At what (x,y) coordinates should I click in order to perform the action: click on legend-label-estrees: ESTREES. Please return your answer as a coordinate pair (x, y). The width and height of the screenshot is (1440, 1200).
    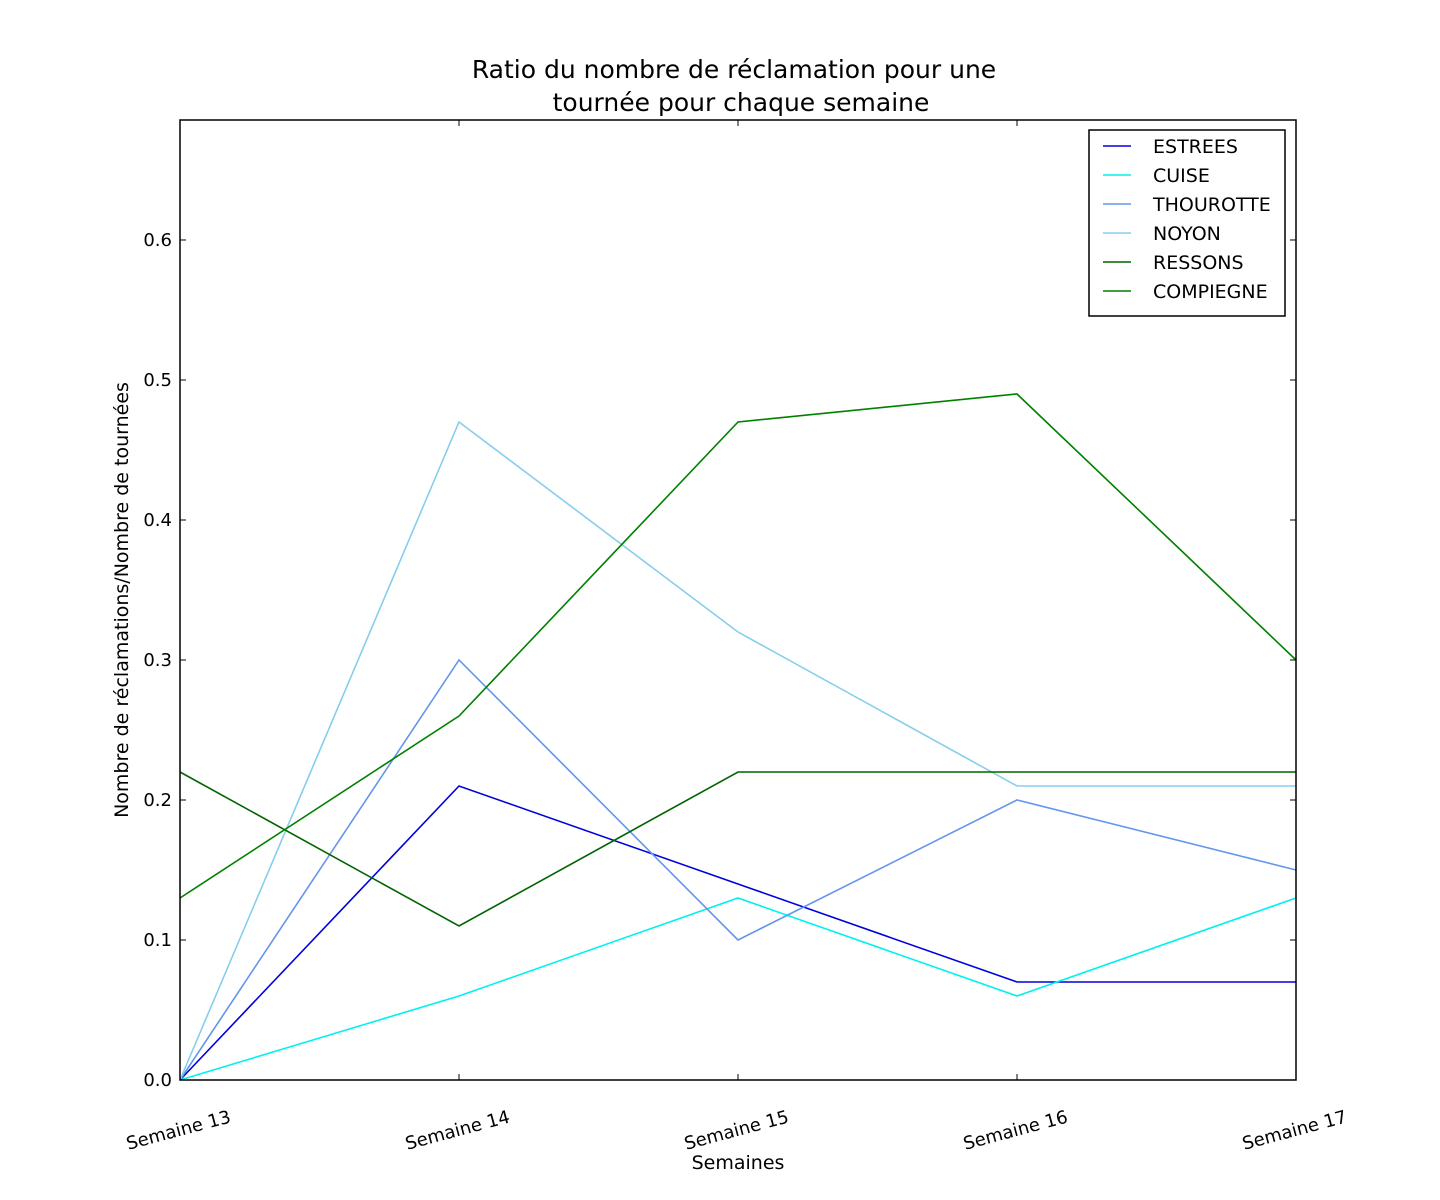
    Looking at the image, I should click on (1195, 147).